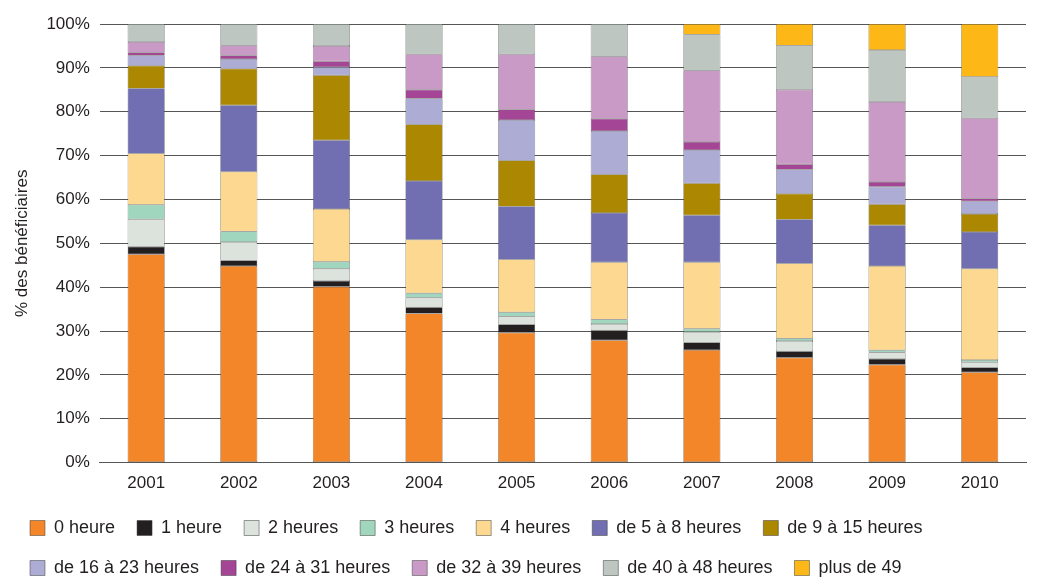 Image resolution: width=1040 pixels, height=587 pixels. I want to click on x-tick-label: 2005, so click(516, 483).